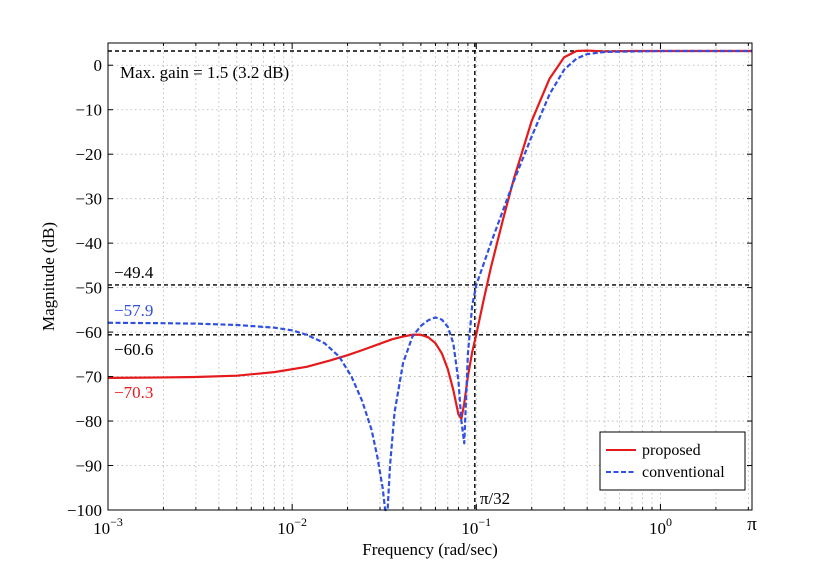 The width and height of the screenshot is (830, 573). What do you see at coordinates (495, 498) in the screenshot?
I see `annotation-pi-over-32: π/32` at bounding box center [495, 498].